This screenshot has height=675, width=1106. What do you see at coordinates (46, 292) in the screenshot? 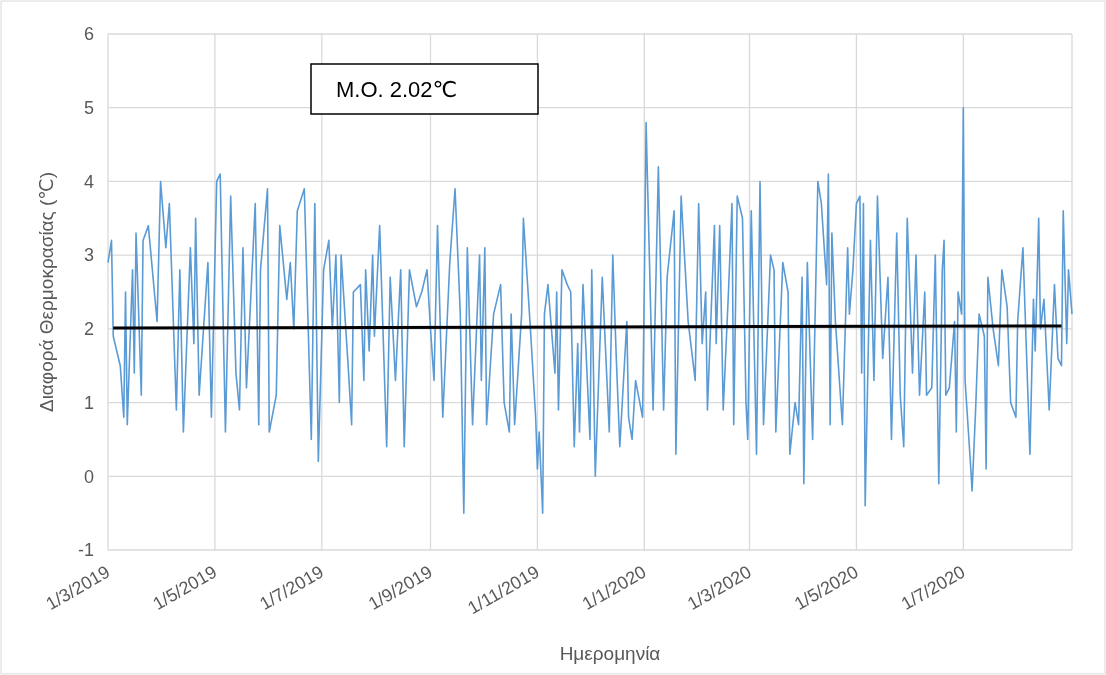
I see `y-axis-title: Διαφορά Θερμοκρασίας (℃)` at bounding box center [46, 292].